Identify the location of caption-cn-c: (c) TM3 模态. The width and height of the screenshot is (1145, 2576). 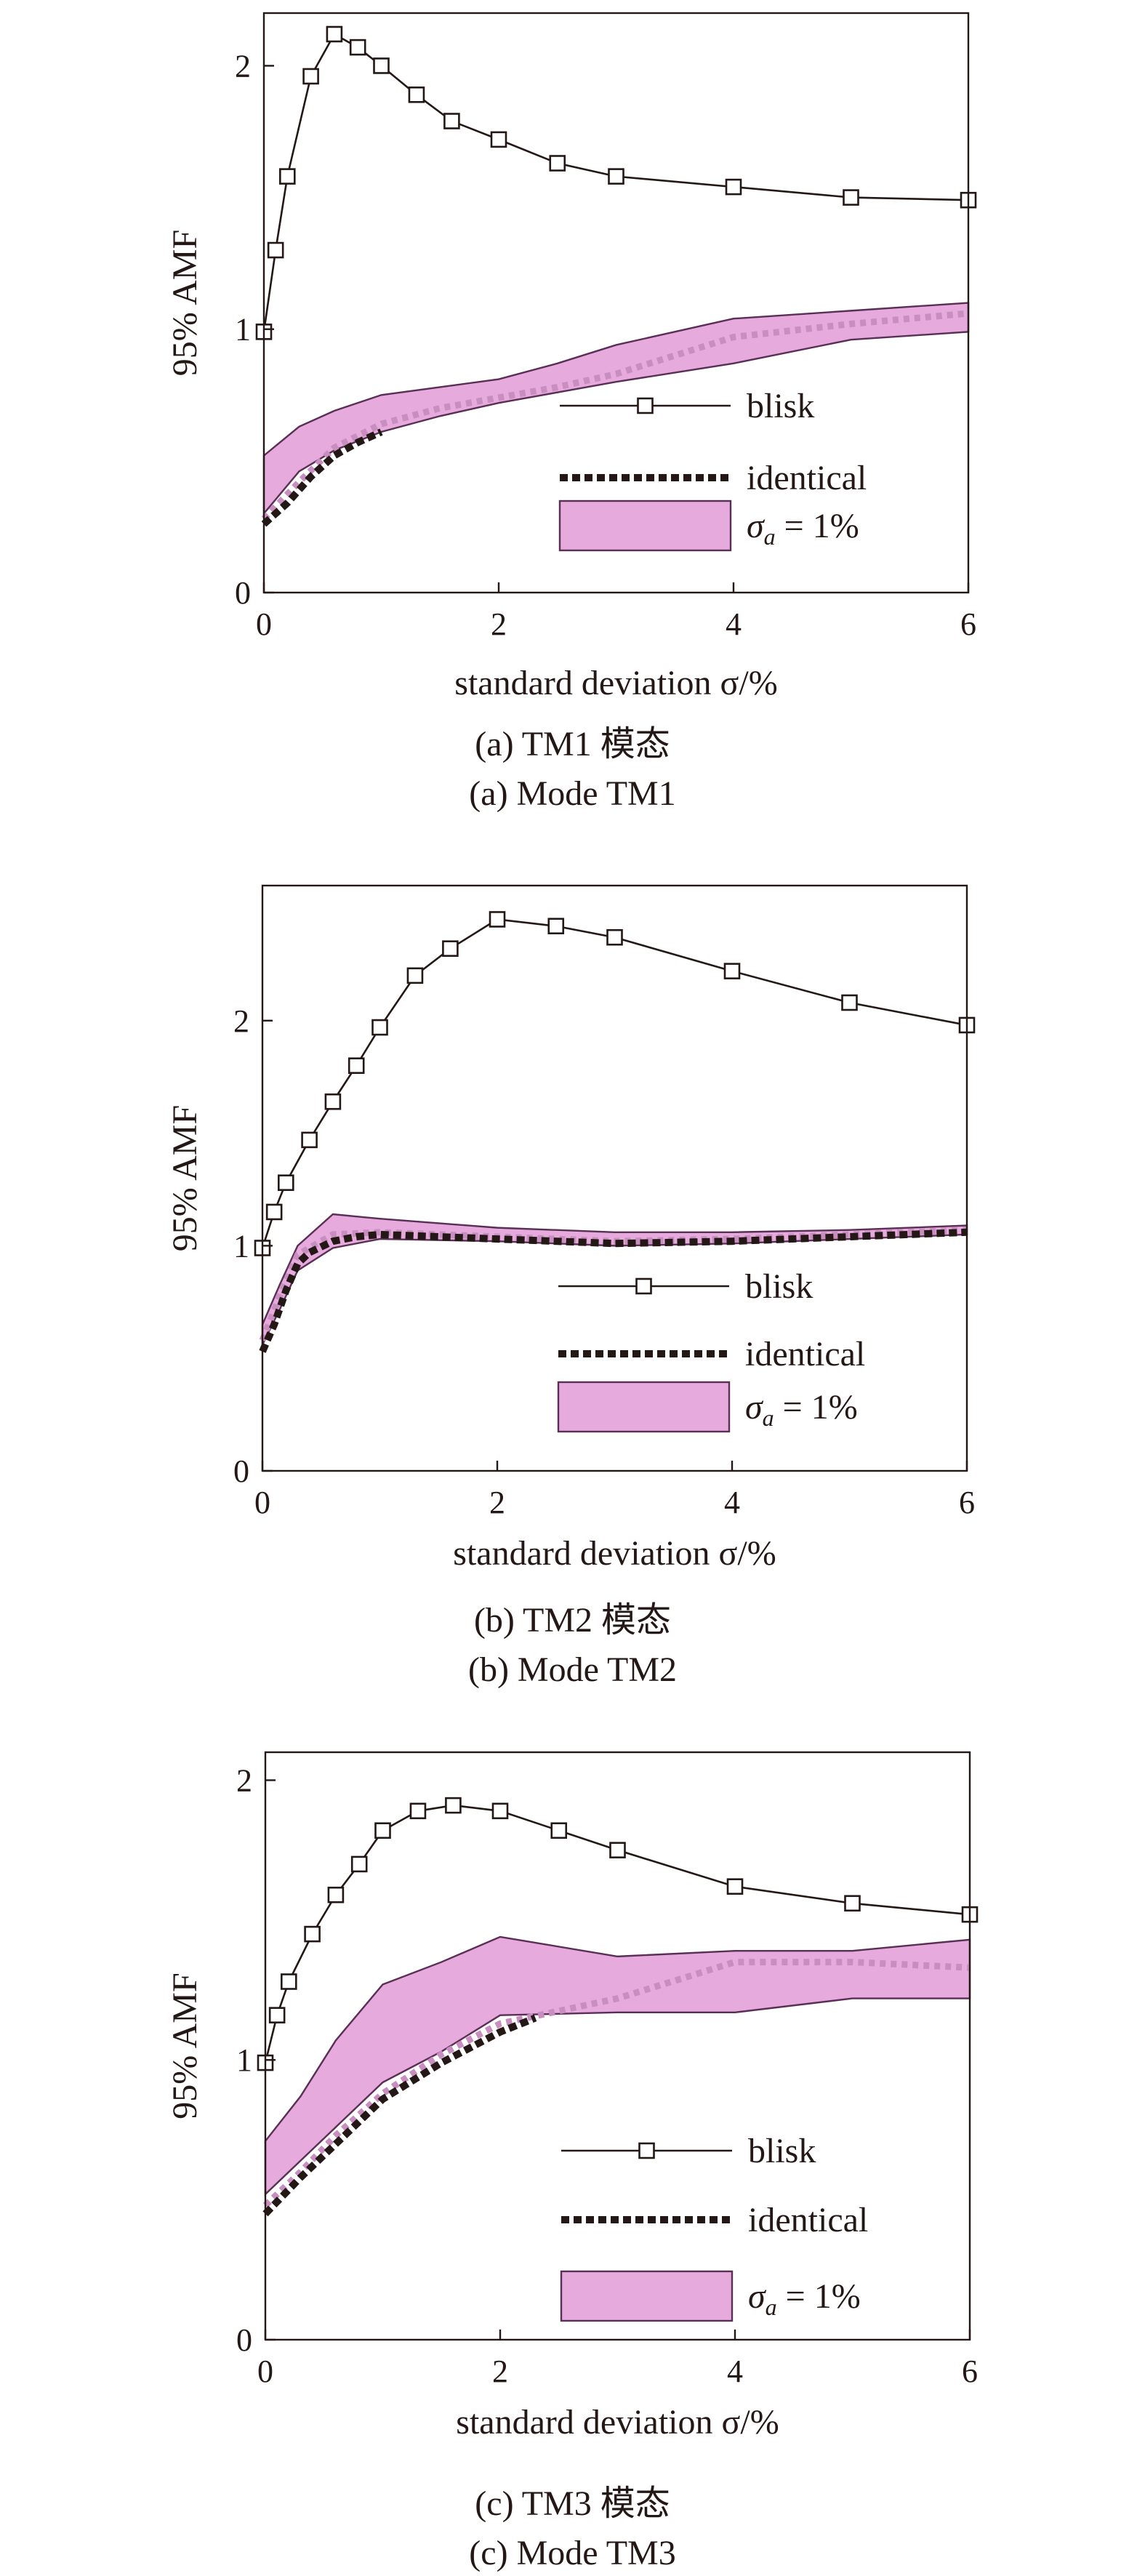
(572, 2503).